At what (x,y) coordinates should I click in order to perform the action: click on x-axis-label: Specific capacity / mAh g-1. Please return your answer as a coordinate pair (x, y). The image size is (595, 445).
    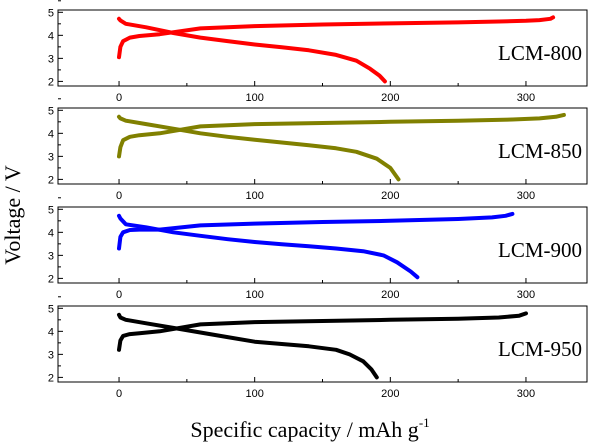
    Looking at the image, I should click on (309, 428).